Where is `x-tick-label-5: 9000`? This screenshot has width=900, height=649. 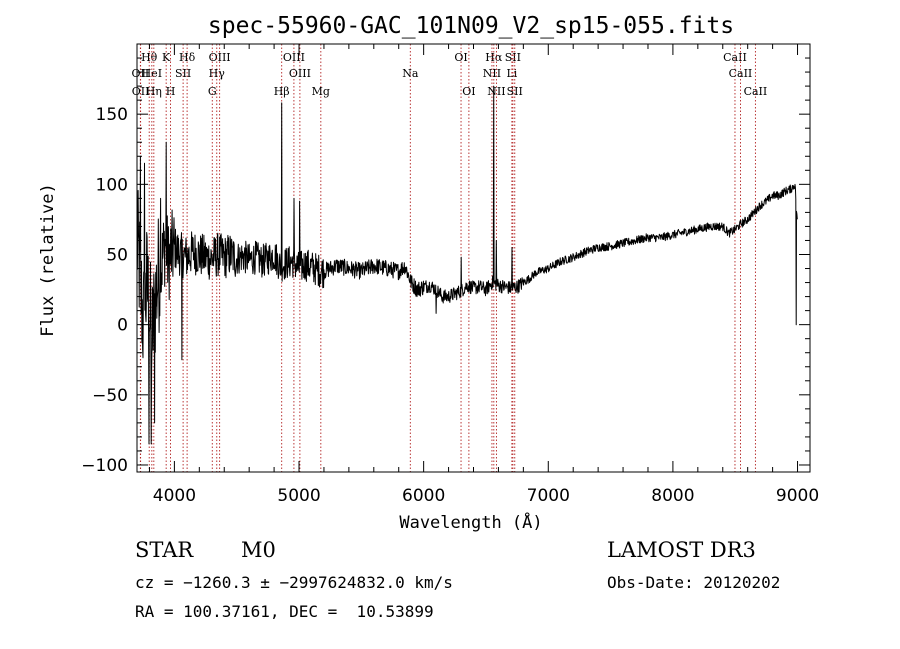
x-tick-label-5: 9000 is located at coordinates (797, 496).